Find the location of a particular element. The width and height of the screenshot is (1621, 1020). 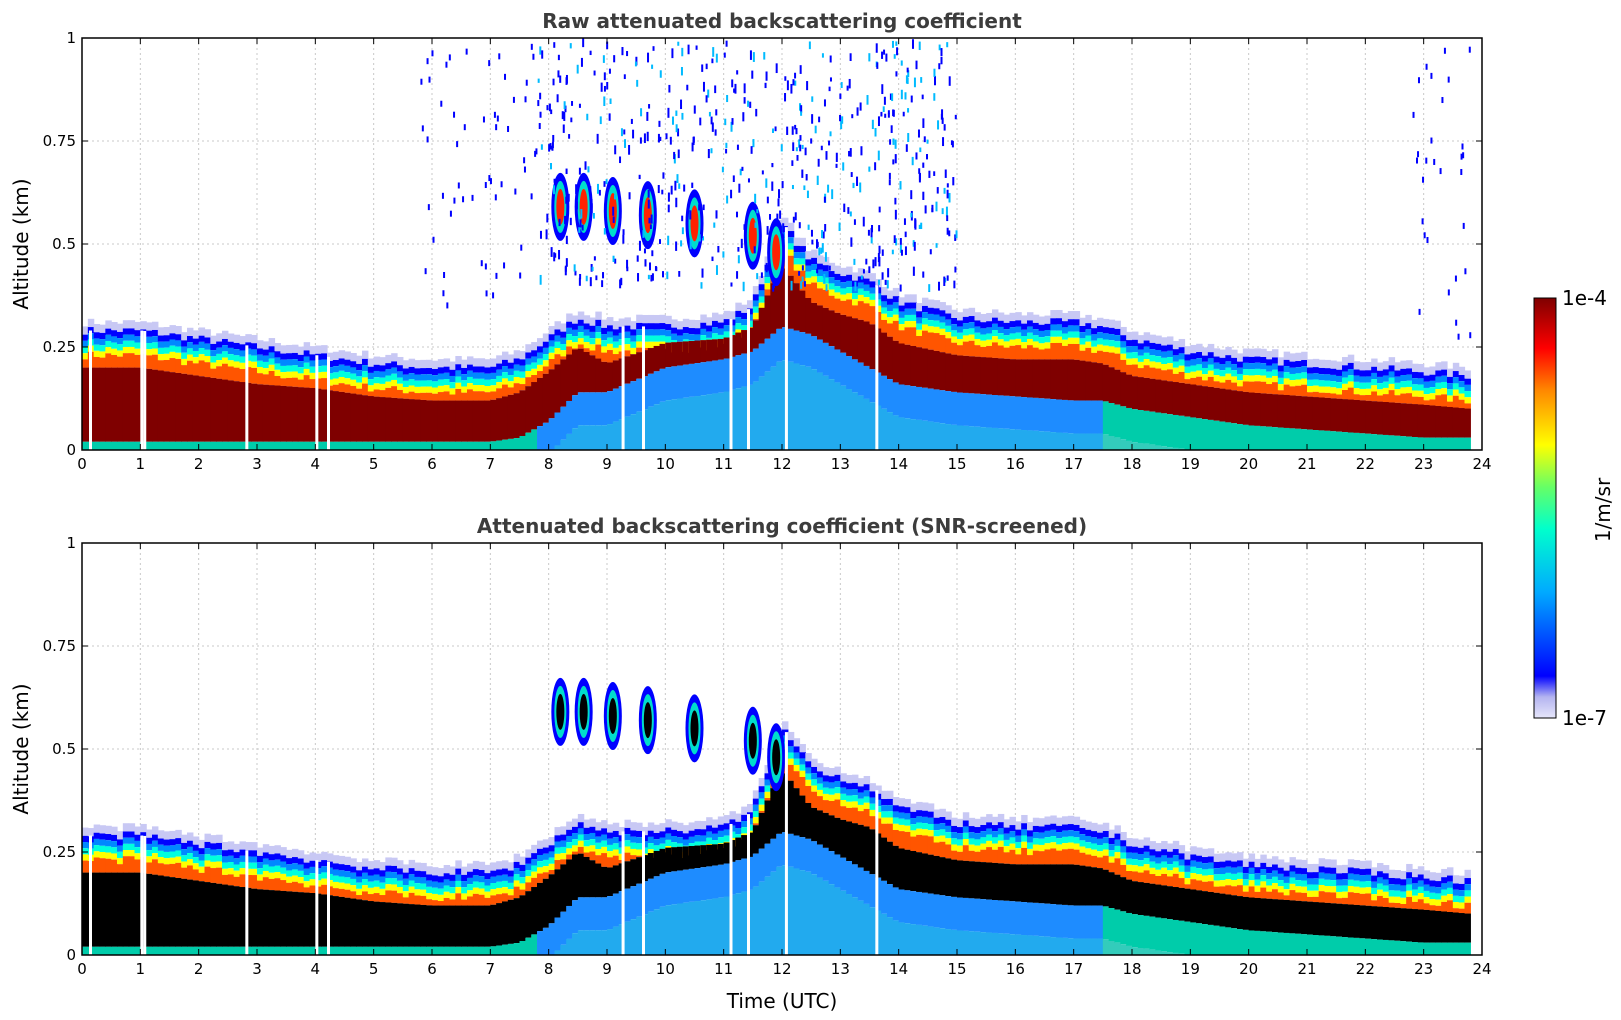

x-tick-label: 23 is located at coordinates (1423, 969).